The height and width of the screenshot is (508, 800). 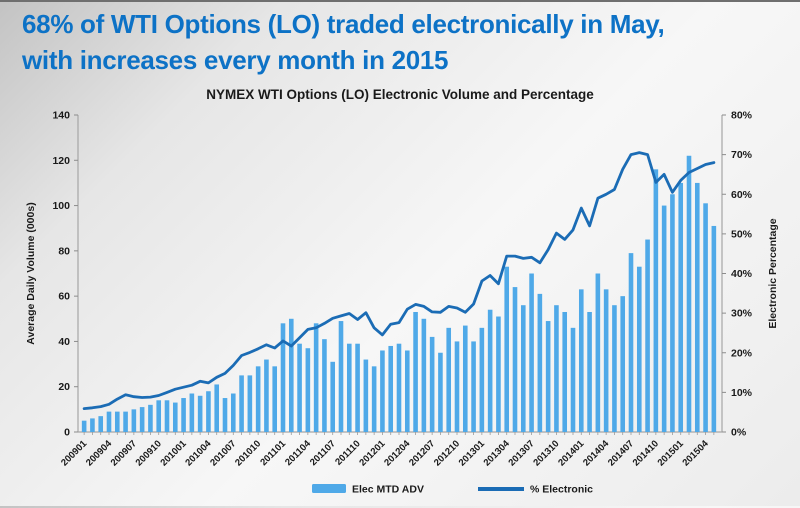 I want to click on right-axis-tick-label: 60%, so click(x=742, y=195).